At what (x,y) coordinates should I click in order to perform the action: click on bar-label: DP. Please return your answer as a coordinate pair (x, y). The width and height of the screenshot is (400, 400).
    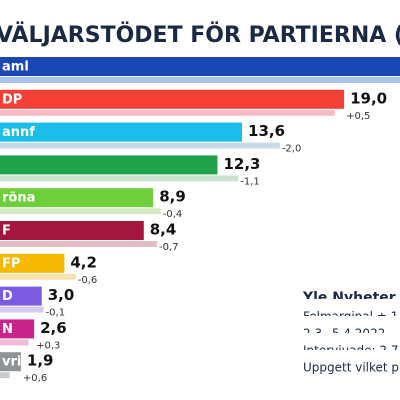
    Looking at the image, I should click on (12, 99).